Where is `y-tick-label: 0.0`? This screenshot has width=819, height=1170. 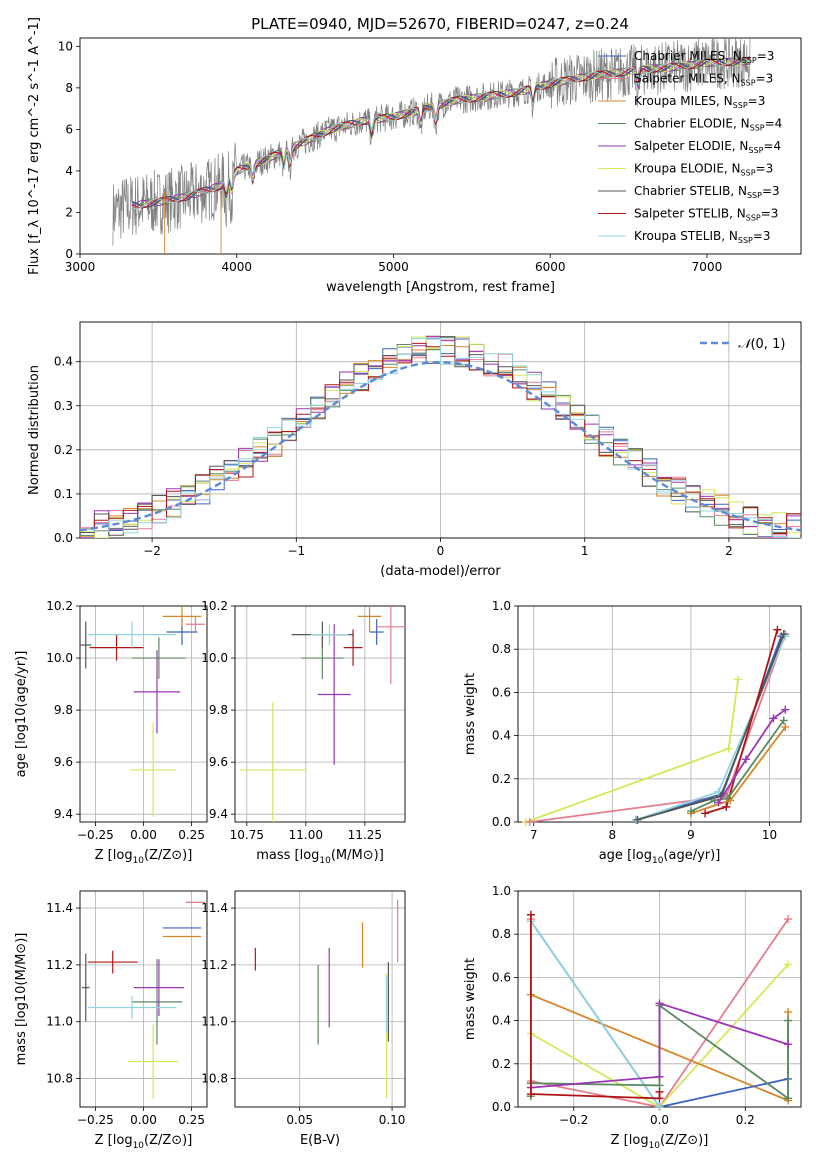 y-tick-label: 0.0 is located at coordinates (501, 1107).